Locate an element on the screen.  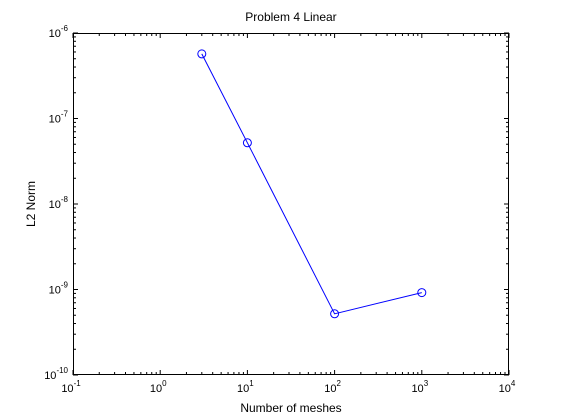
y-tick-label: 10⁻⁶ is located at coordinates (59, 32).